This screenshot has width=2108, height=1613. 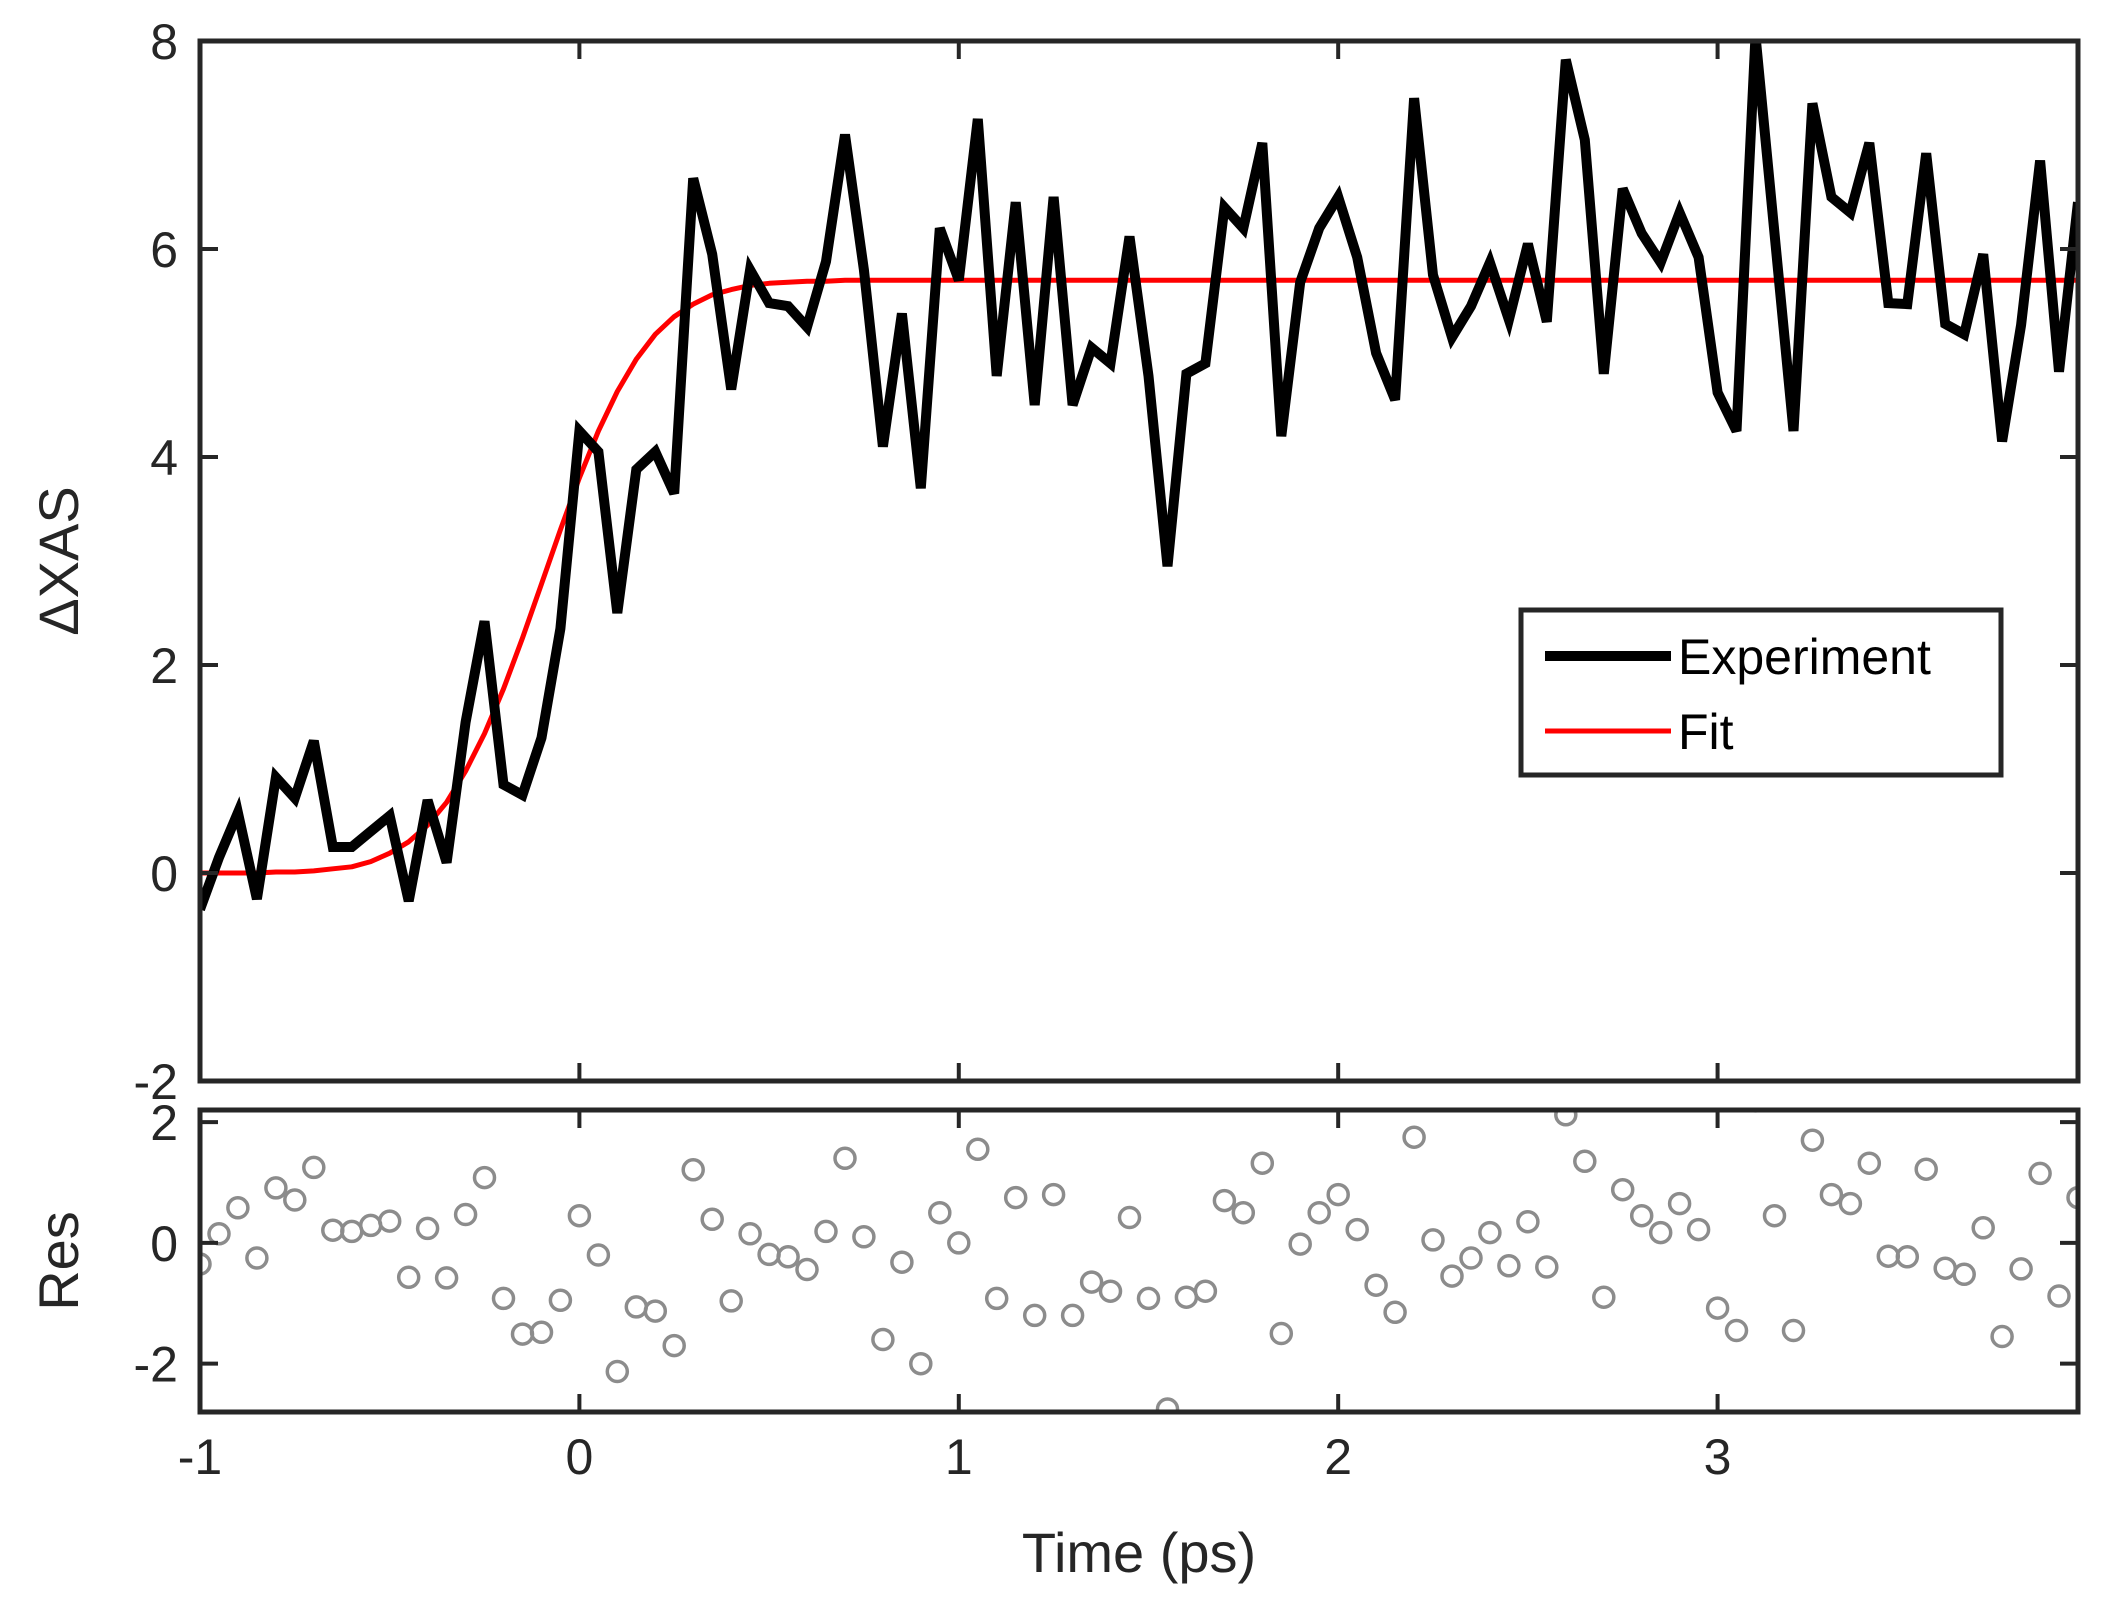 I want to click on main-y-tick-label: -2, so click(x=156, y=1082).